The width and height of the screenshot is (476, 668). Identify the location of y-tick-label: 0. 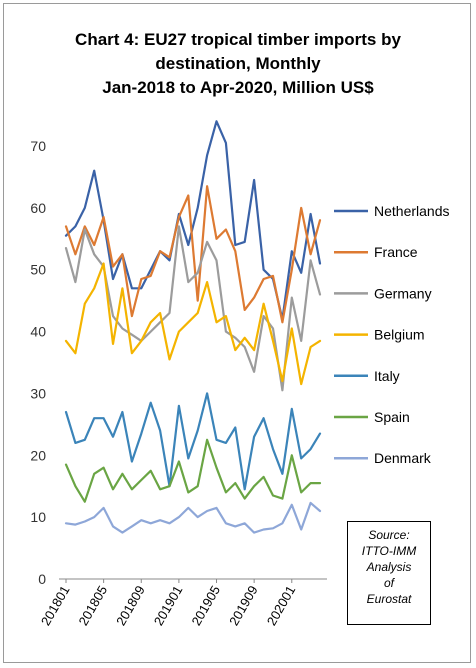
(42, 579).